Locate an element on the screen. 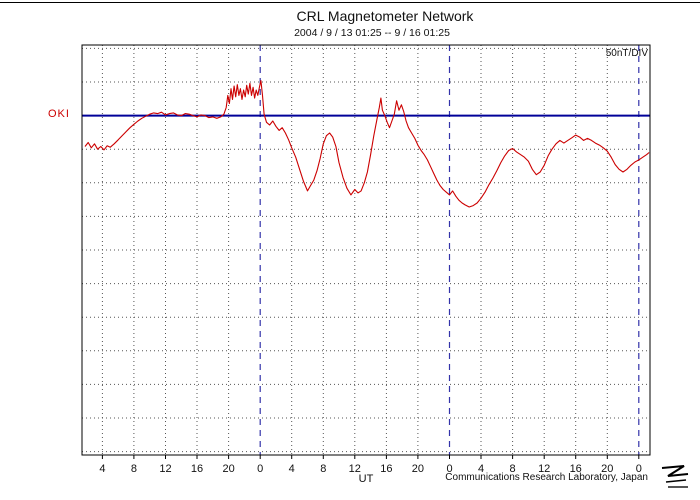  top-border-line is located at coordinates (350, 2).